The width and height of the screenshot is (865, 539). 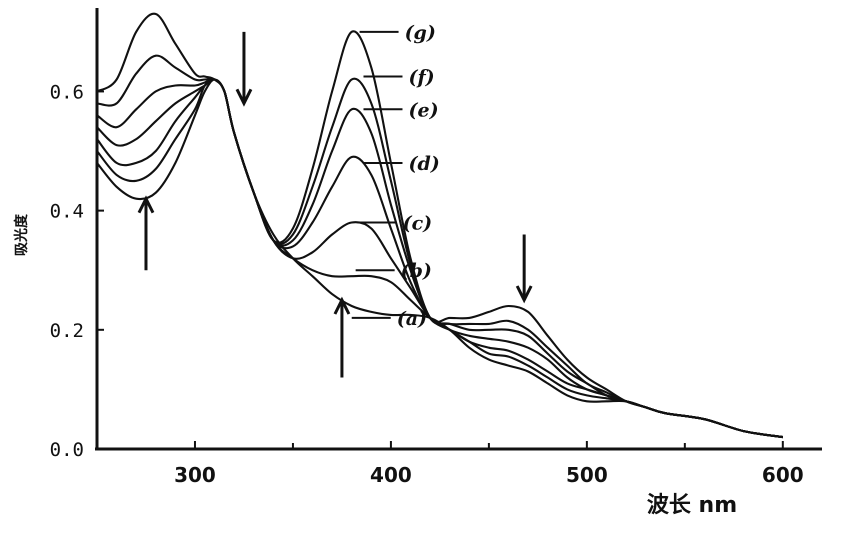 I want to click on series-label: (d), so click(x=423, y=164).